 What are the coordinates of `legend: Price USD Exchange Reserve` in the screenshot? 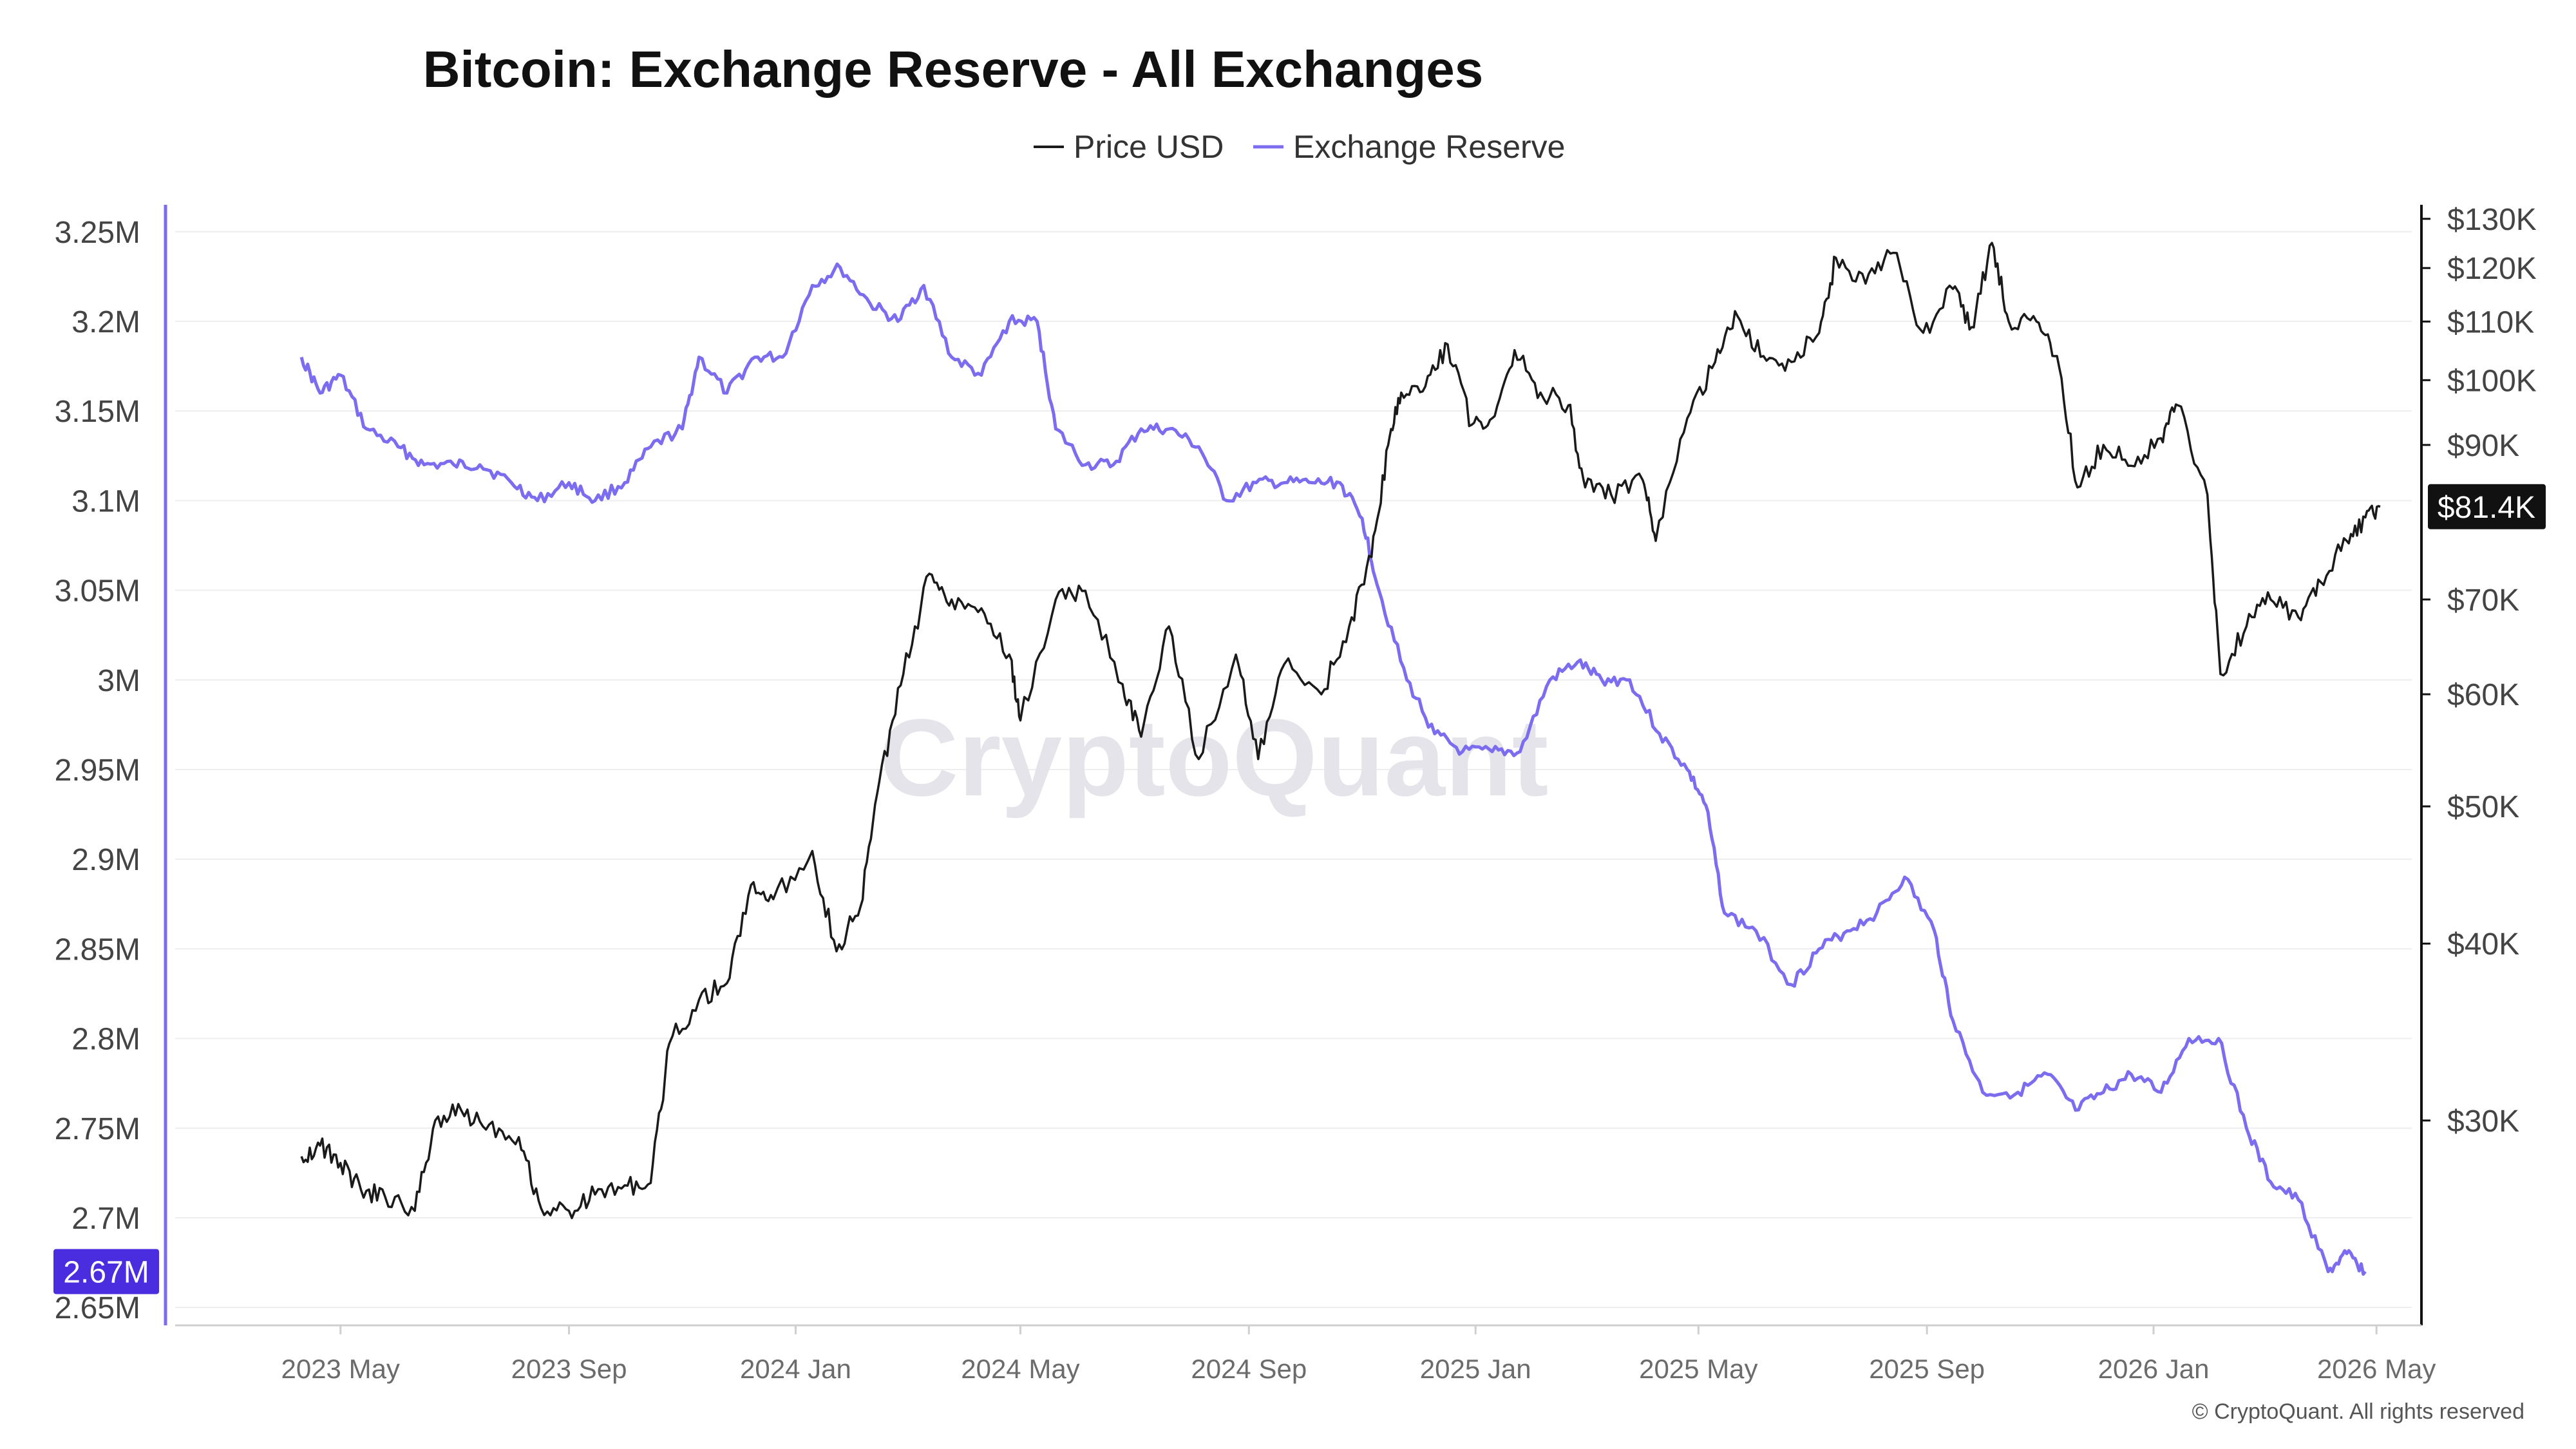 It's located at (1299, 147).